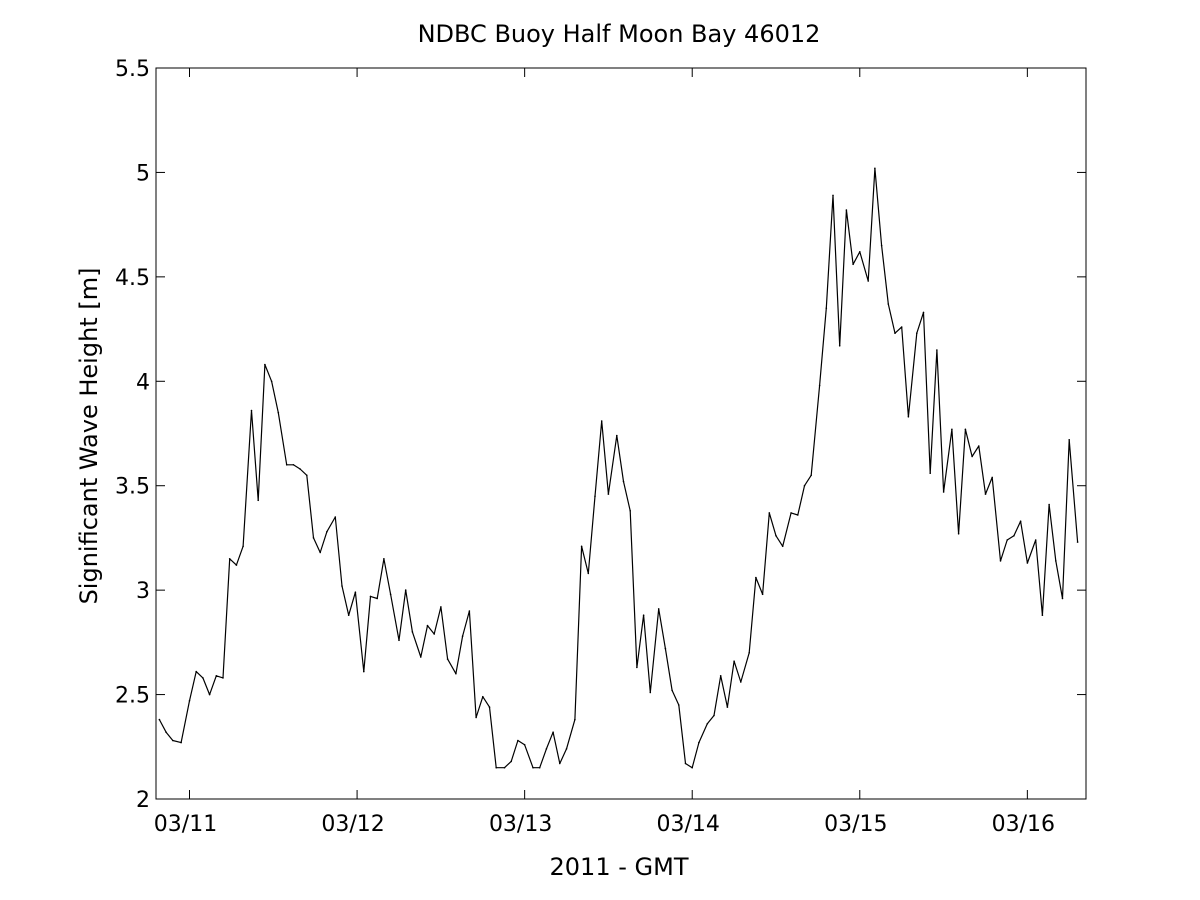  I want to click on x-tick-label: 03/13, so click(520, 824).